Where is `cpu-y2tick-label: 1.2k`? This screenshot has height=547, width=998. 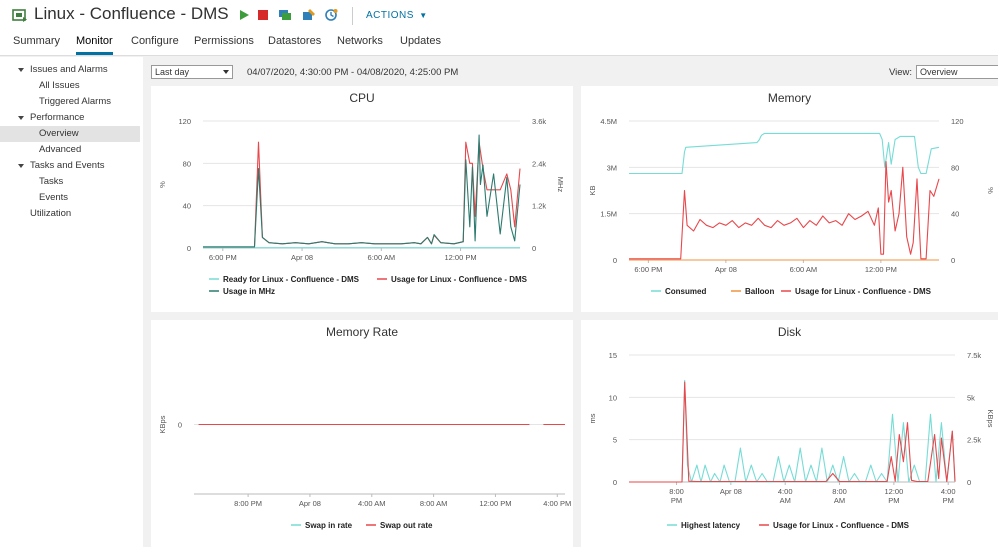 cpu-y2tick-label: 1.2k is located at coordinates (539, 206).